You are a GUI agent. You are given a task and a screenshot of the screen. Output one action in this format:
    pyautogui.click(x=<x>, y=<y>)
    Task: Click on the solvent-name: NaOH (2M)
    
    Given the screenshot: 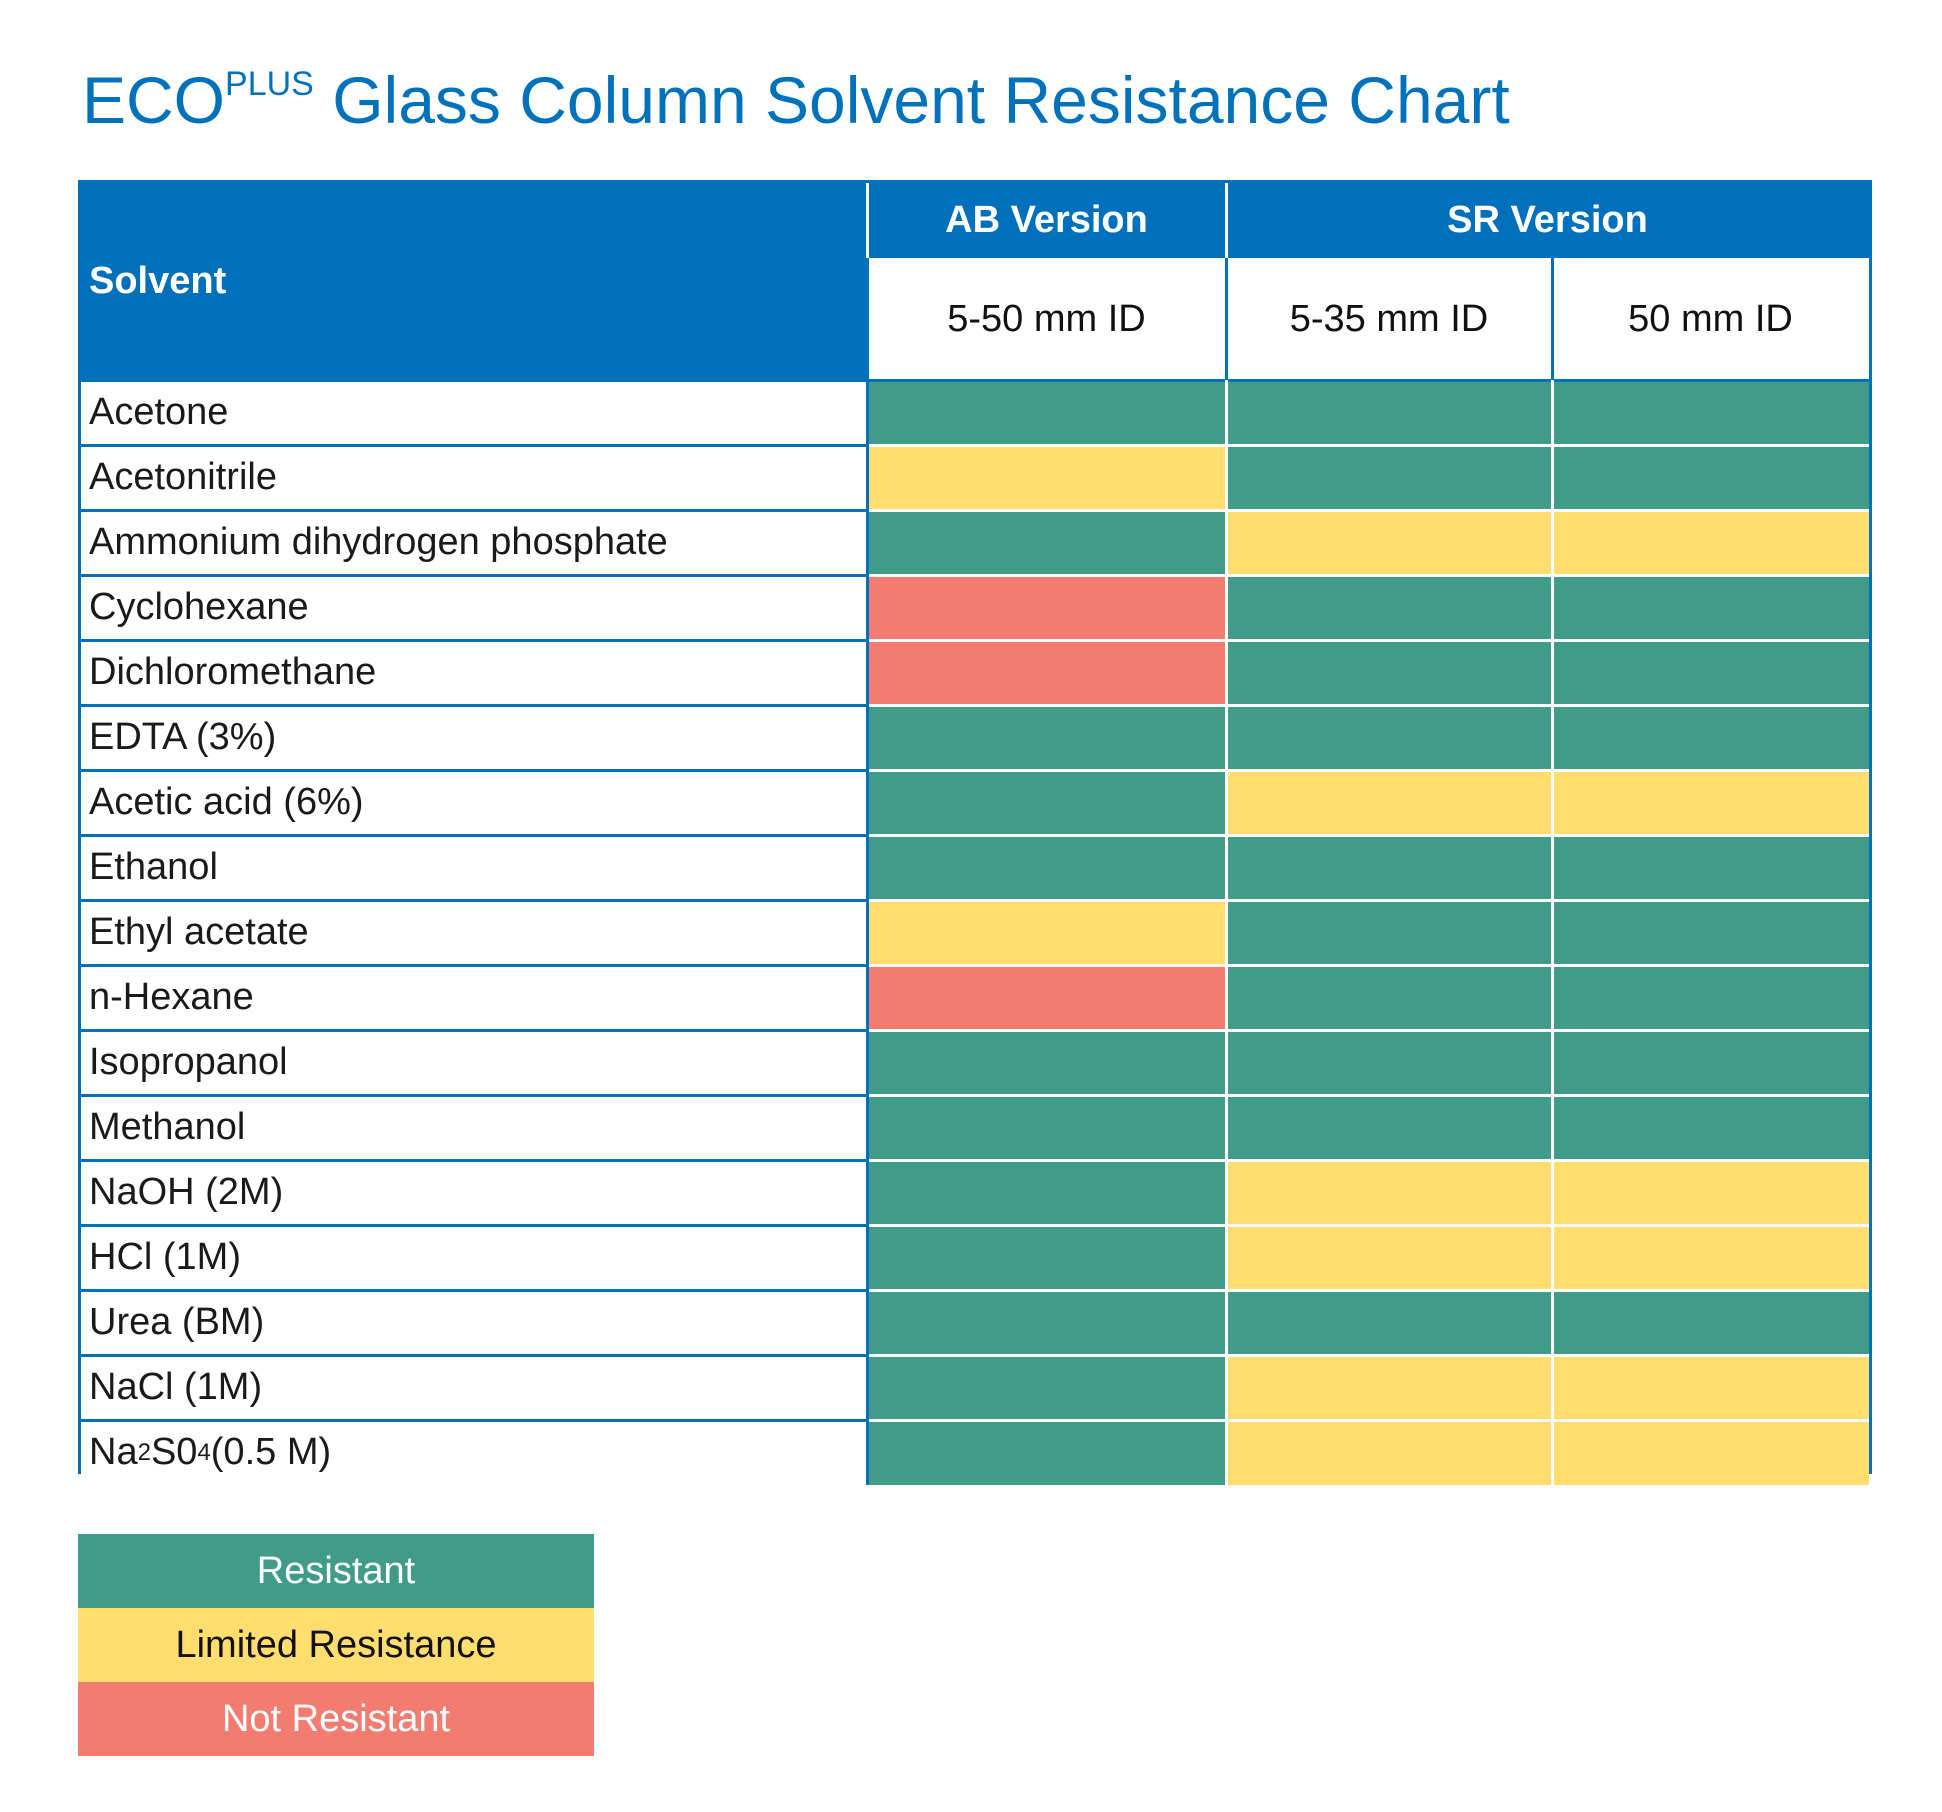 What is the action you would take?
    pyautogui.click(x=474, y=1192)
    